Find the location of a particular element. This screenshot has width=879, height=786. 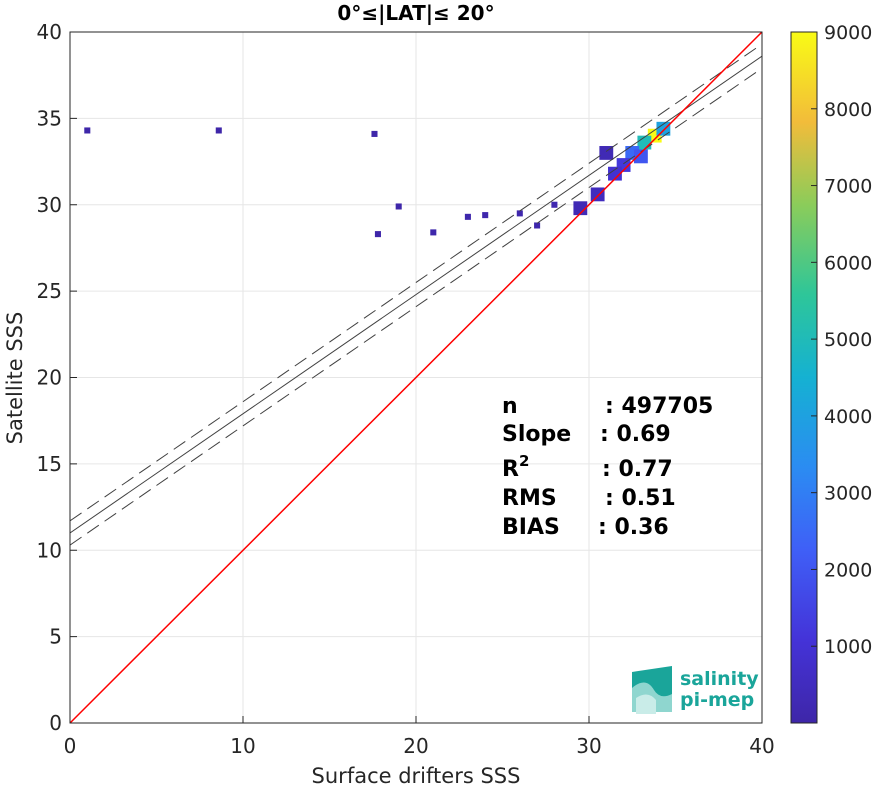

x-axis-label: Surface drifters SSS is located at coordinates (416, 775).